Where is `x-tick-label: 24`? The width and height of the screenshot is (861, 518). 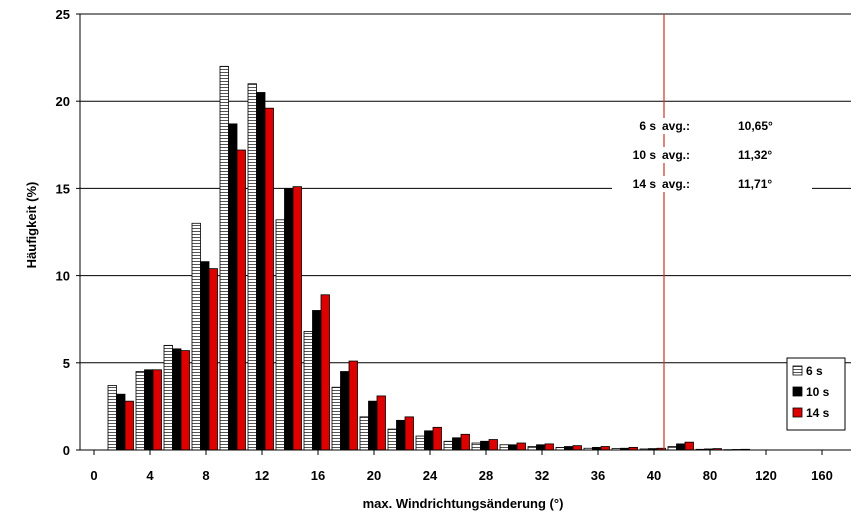 x-tick-label: 24 is located at coordinates (430, 475).